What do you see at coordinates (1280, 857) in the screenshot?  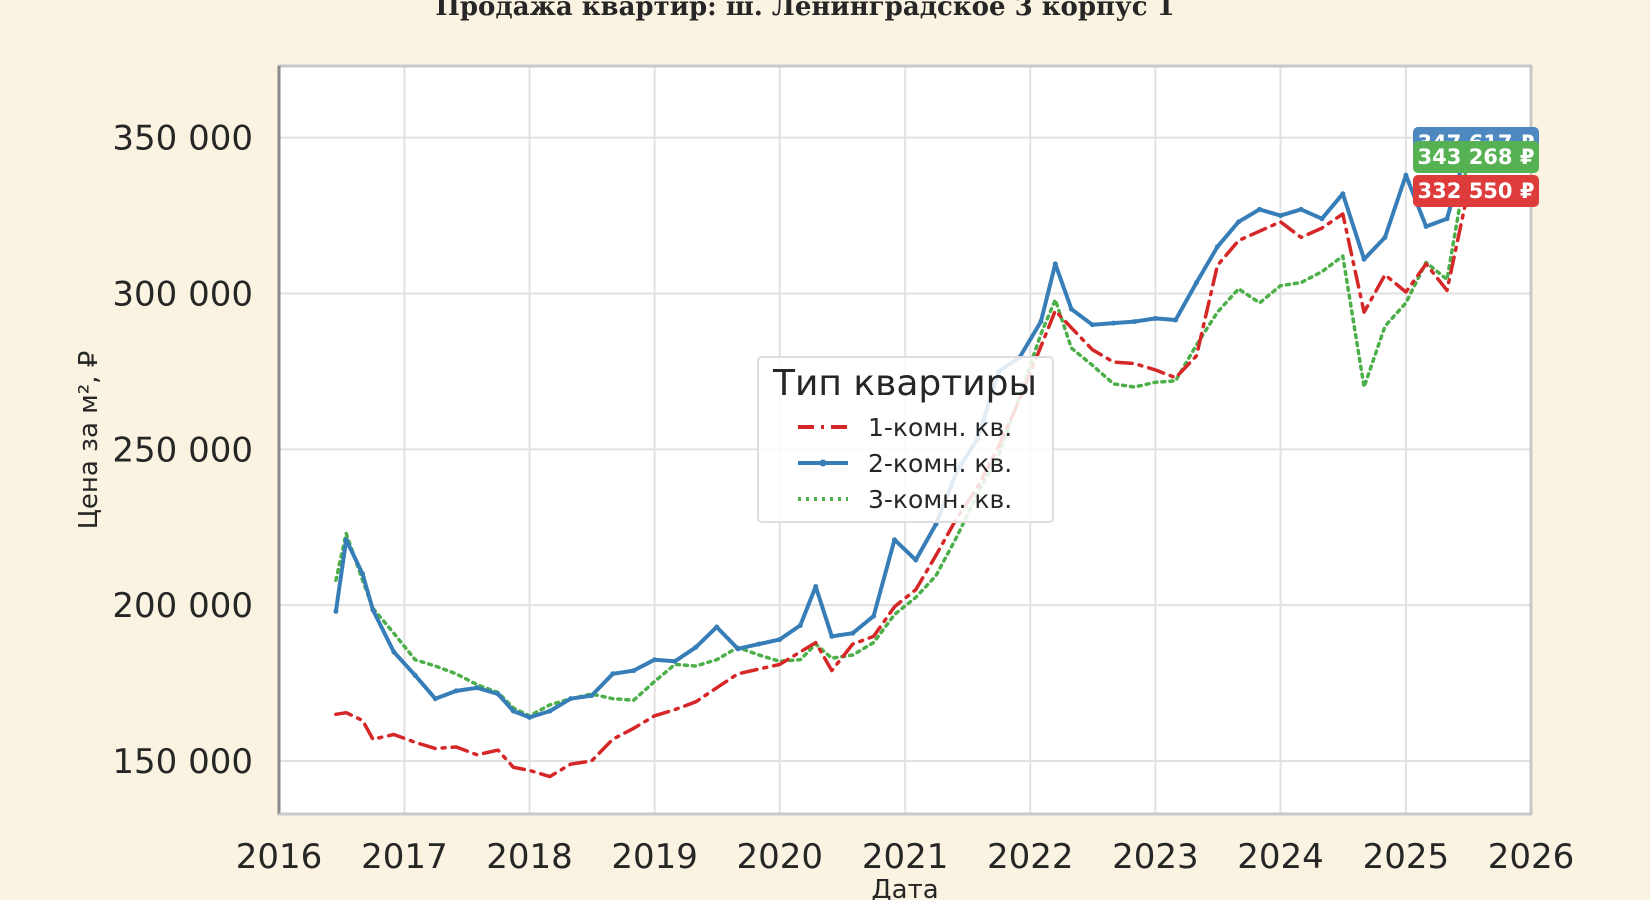 I see `x-tick-label: 2024` at bounding box center [1280, 857].